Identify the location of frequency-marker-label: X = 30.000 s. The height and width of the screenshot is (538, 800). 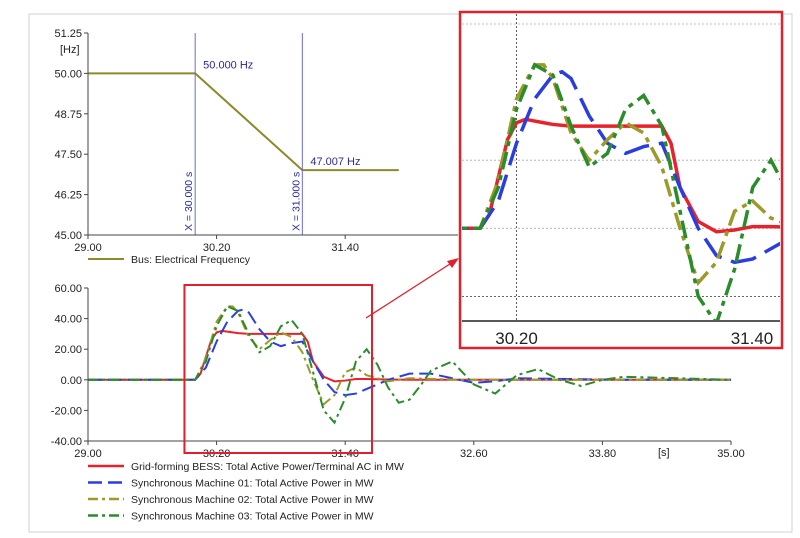
(189, 201).